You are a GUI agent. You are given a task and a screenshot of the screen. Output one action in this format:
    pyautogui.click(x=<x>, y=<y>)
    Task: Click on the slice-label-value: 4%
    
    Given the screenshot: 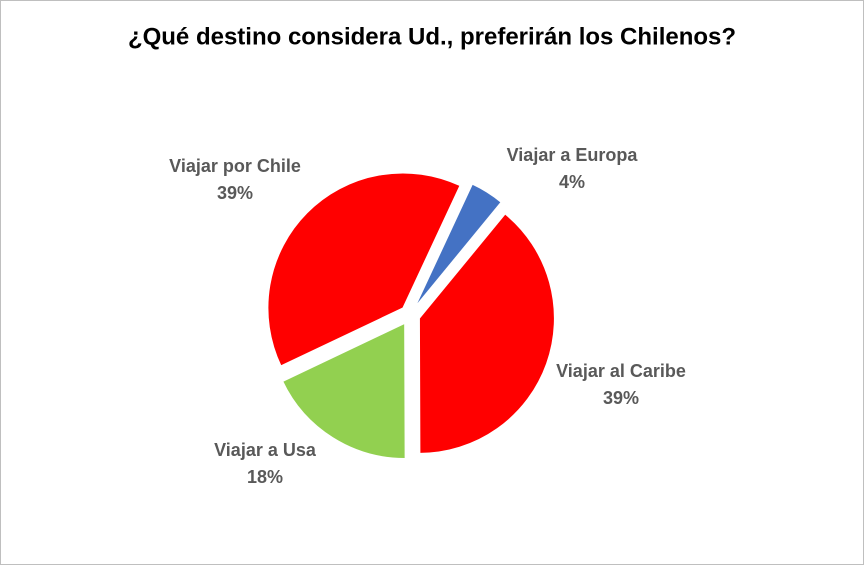 What is the action you would take?
    pyautogui.click(x=572, y=182)
    